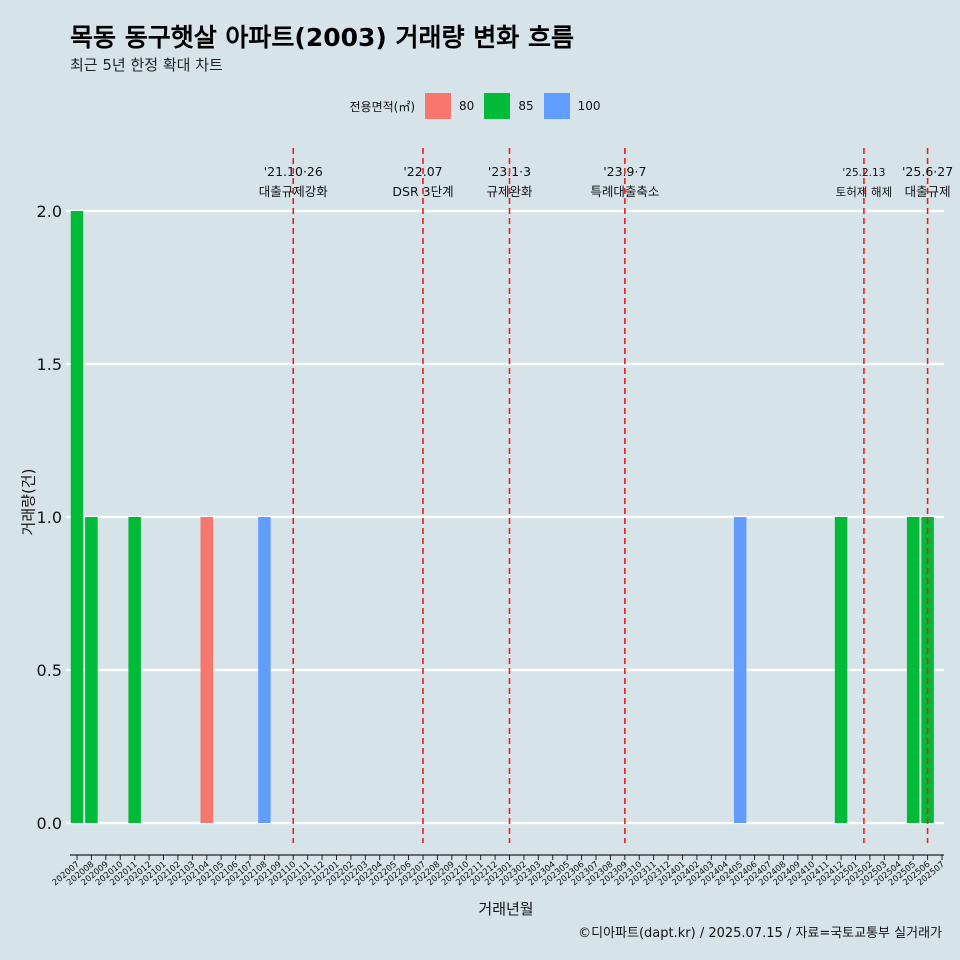  Describe the element at coordinates (509, 171) in the screenshot. I see `annotation-date: '23.1·3` at that location.